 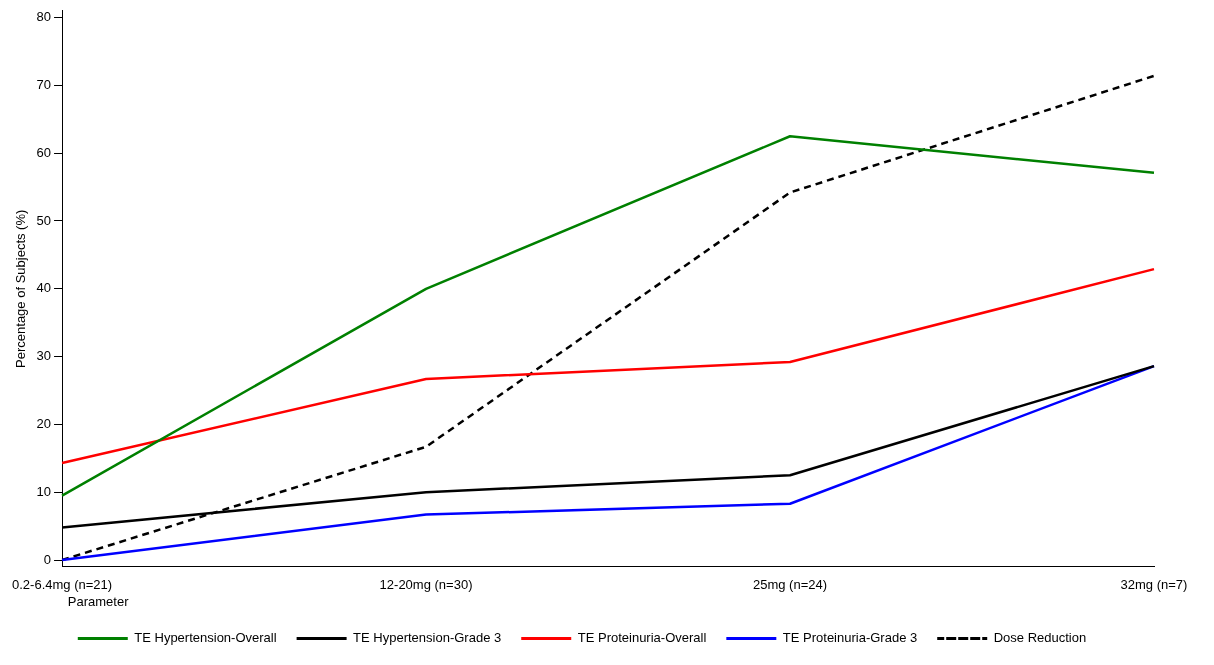 What do you see at coordinates (98, 602) in the screenshot?
I see `legend-title: Parameter` at bounding box center [98, 602].